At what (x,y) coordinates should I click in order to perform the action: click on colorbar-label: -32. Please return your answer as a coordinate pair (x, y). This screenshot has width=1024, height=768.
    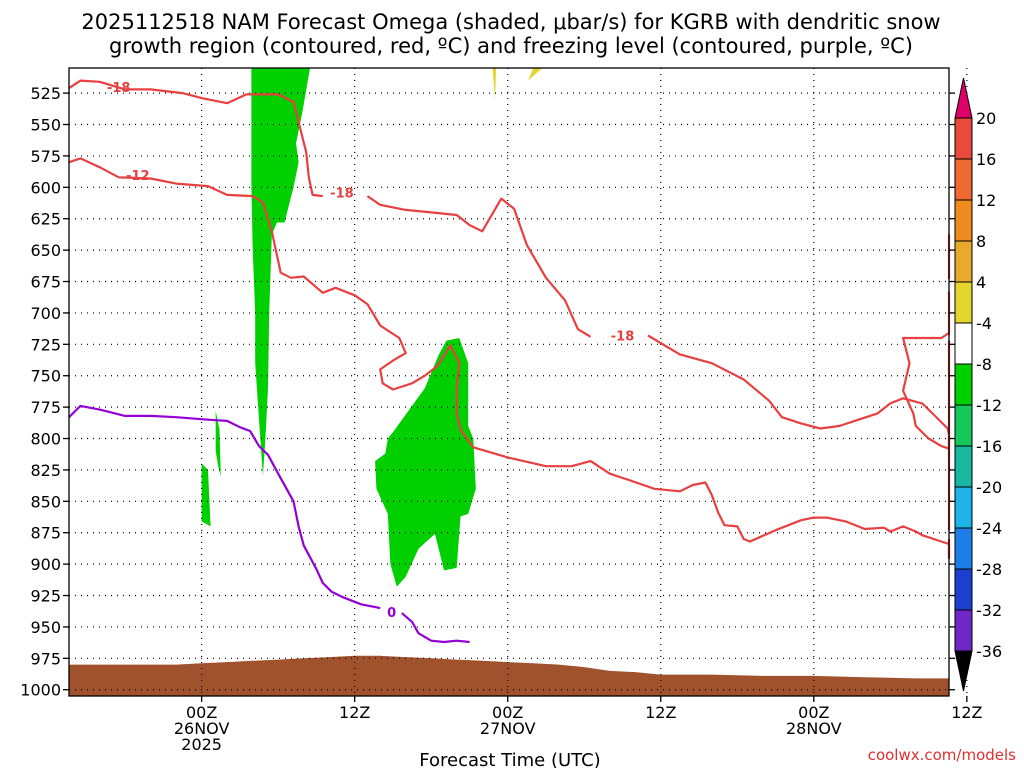
    Looking at the image, I should click on (989, 610).